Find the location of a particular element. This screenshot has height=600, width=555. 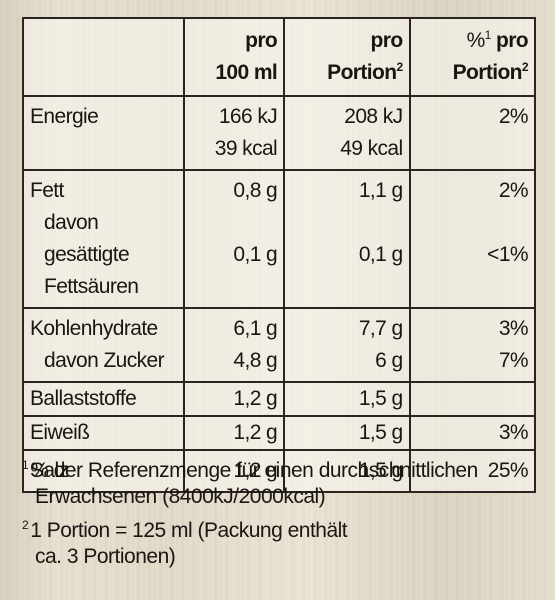

label-energie: Energie is located at coordinates (103, 133).